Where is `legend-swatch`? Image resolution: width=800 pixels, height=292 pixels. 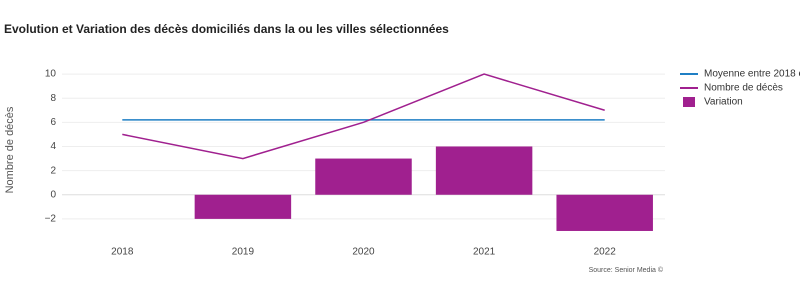
legend-swatch is located at coordinates (689, 102).